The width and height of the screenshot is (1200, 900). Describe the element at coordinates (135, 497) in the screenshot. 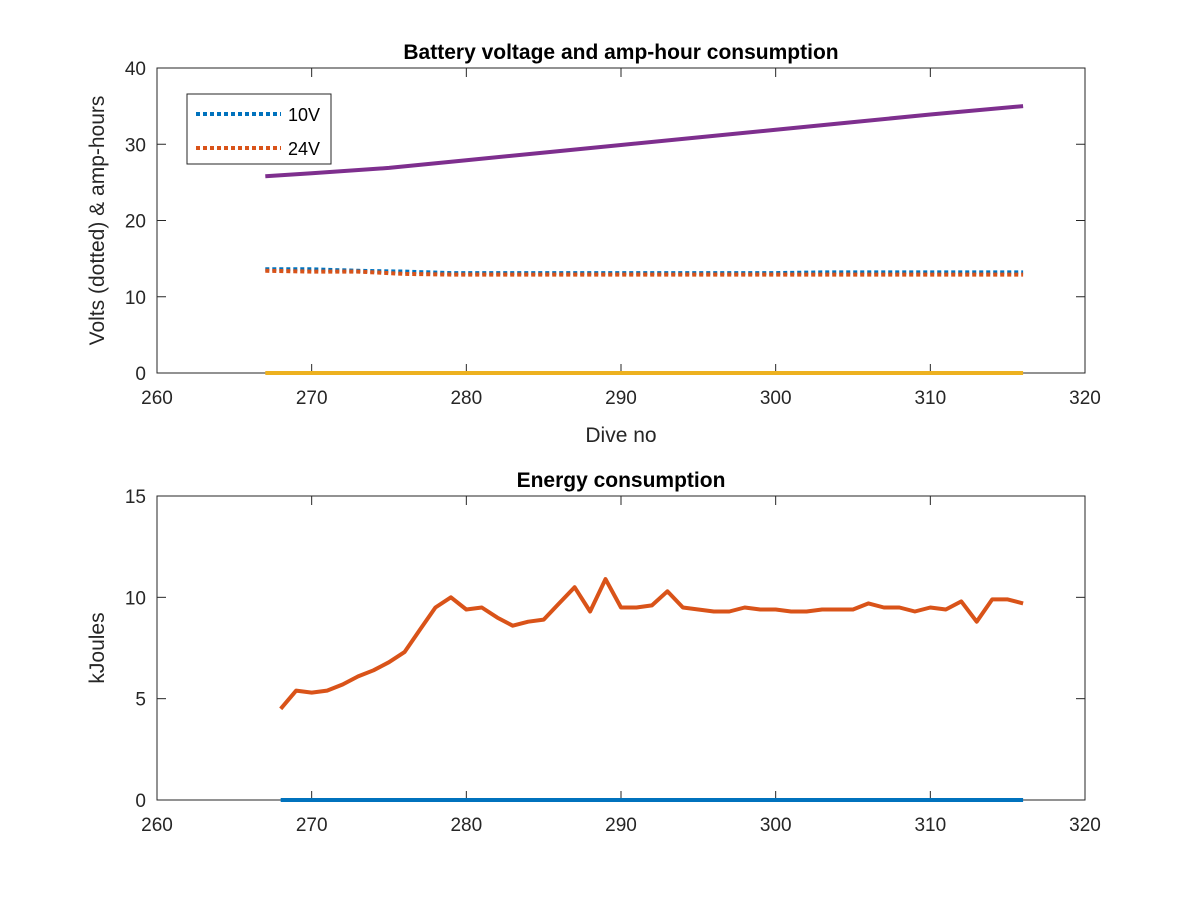

I see `y-tick-label: 15` at that location.